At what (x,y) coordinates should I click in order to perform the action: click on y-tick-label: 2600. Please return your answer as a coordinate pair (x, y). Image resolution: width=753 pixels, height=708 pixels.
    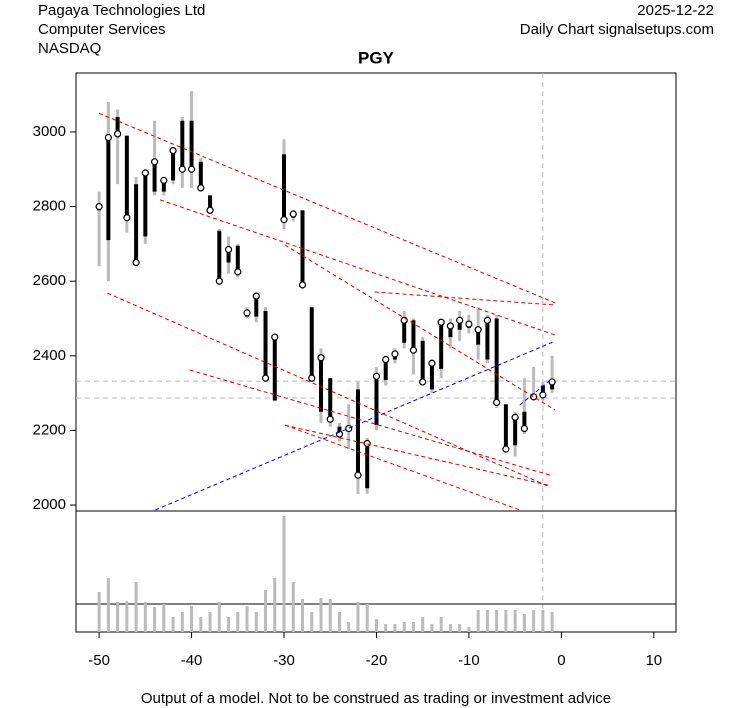
    Looking at the image, I should click on (49, 280).